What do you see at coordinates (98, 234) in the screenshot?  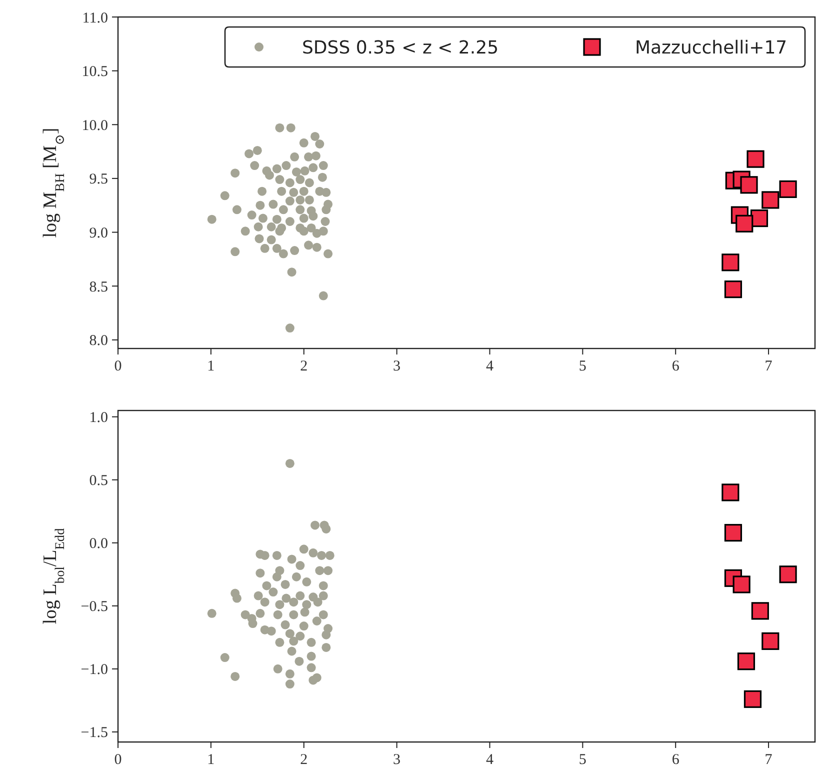 I see `y-tick-label: 9.0` at bounding box center [98, 234].